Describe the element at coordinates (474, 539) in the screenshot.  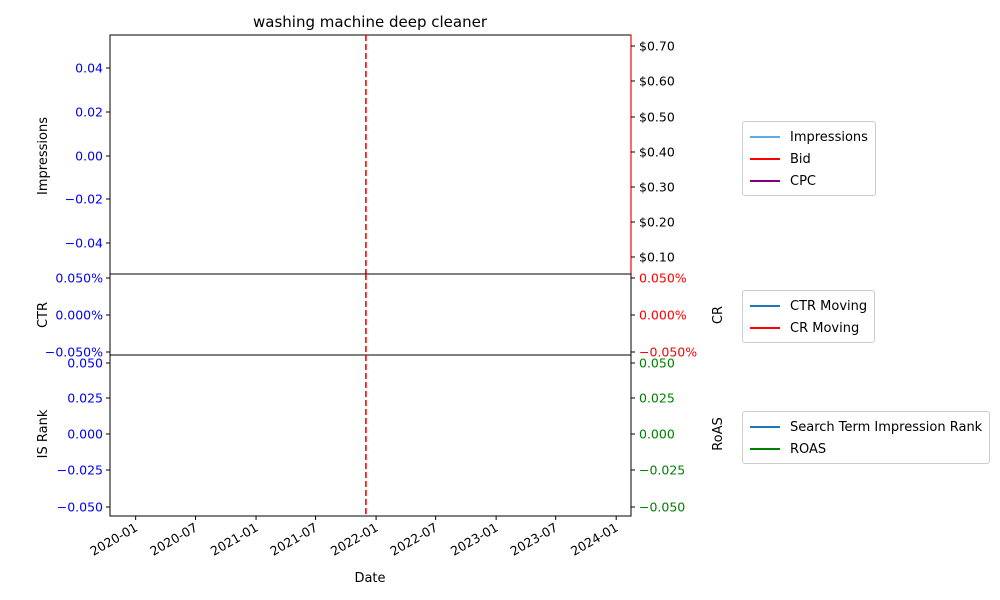
I see `x-tick-label: 2023-01` at that location.